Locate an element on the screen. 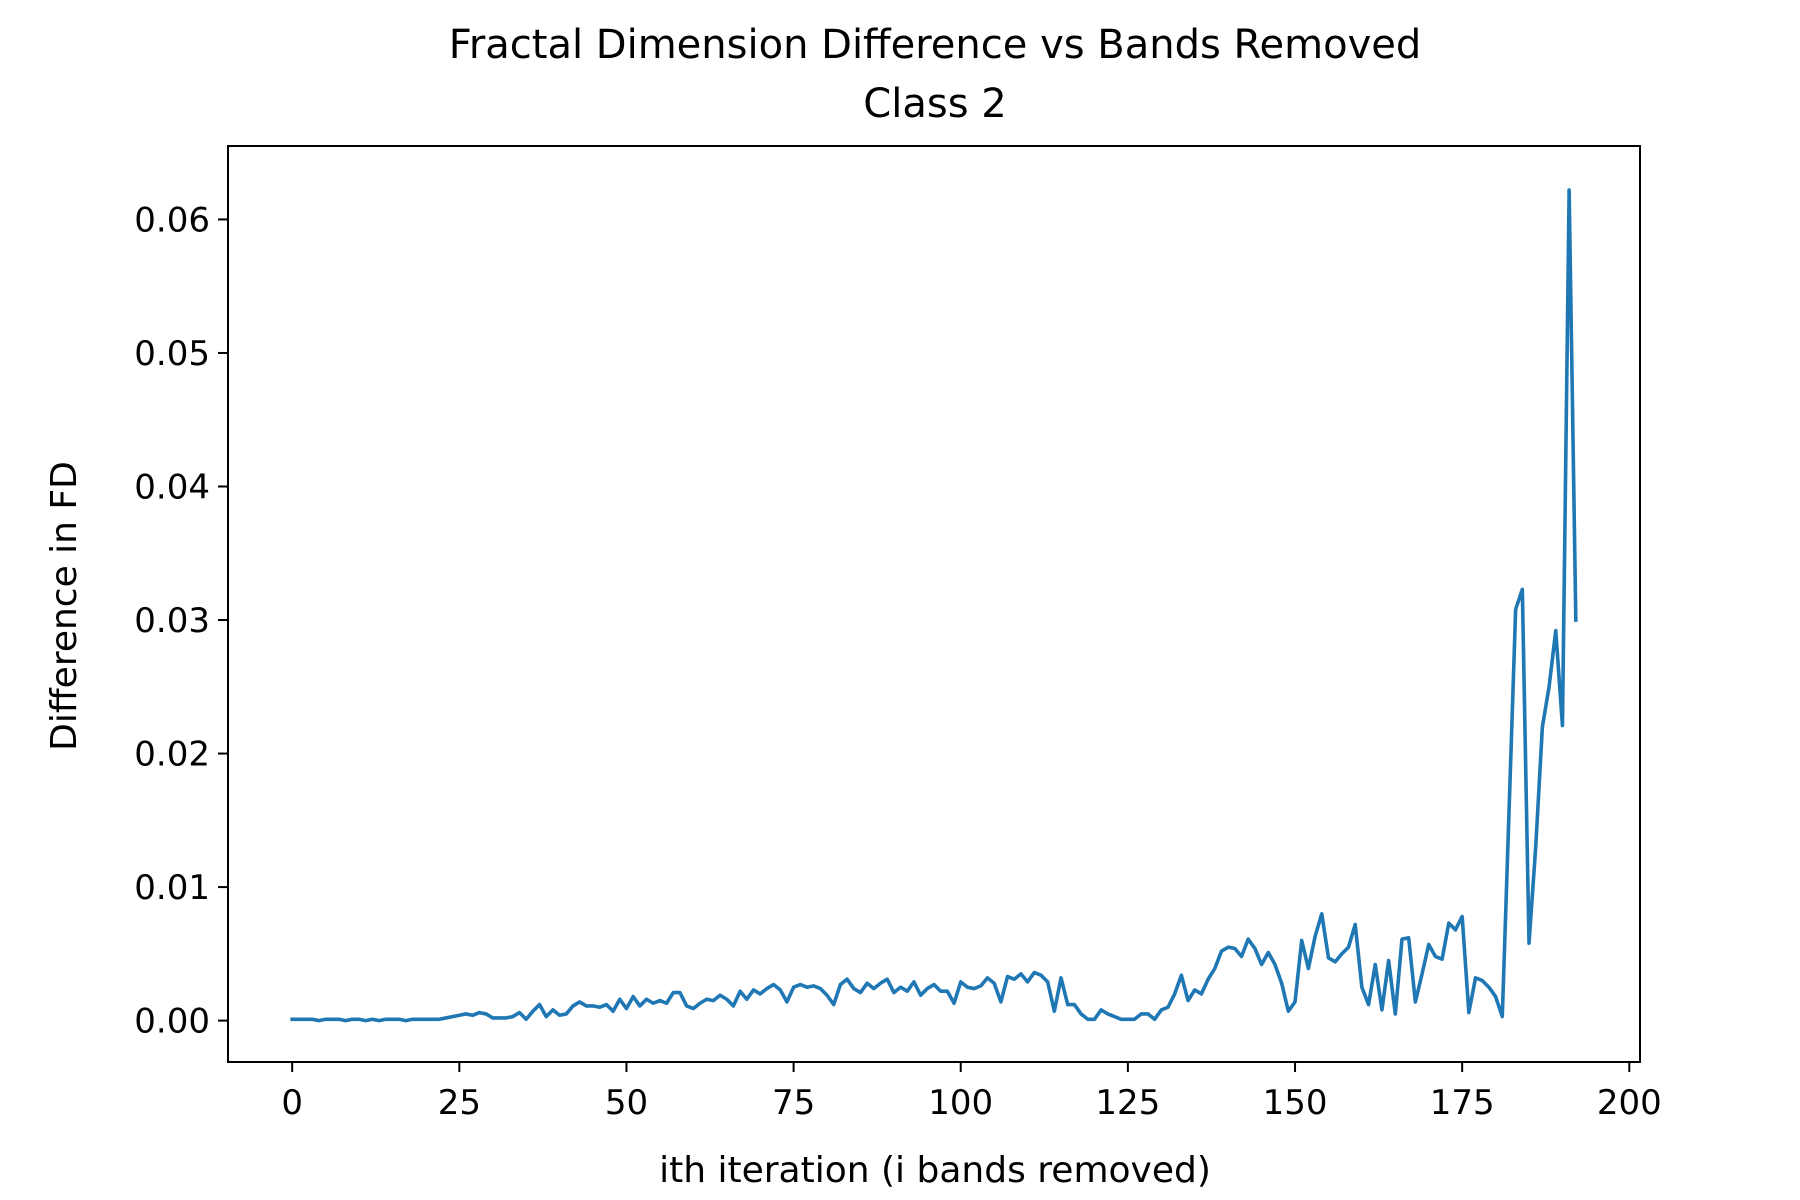  x-axis-label: ith iteration (i bands removed) is located at coordinates (935, 1170).